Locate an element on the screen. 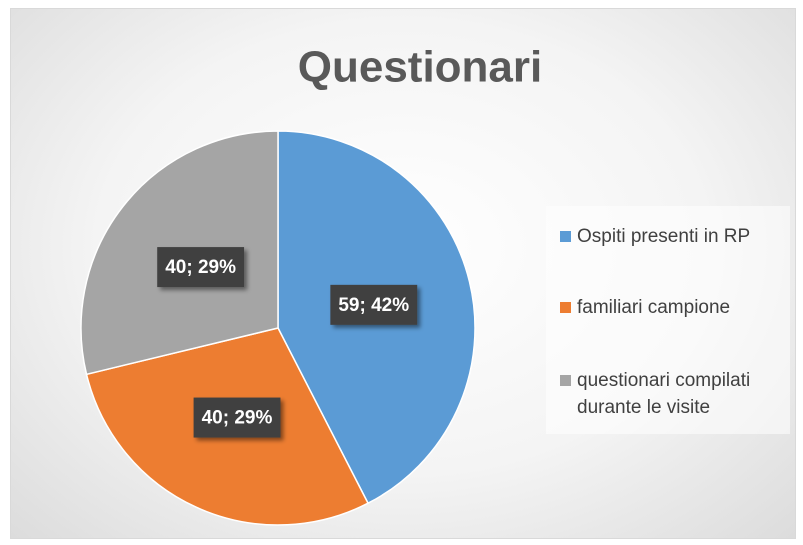 The height and width of the screenshot is (545, 803). legend-entry: familiari campione is located at coordinates (673, 307).